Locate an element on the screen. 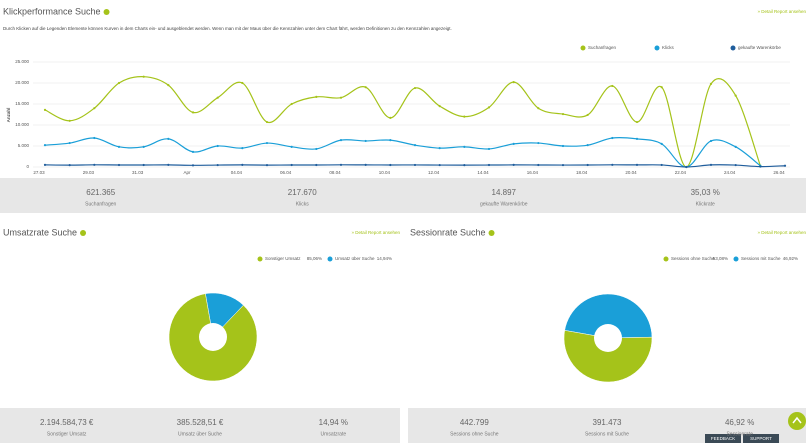  feedback-button is located at coordinates (723, 438).